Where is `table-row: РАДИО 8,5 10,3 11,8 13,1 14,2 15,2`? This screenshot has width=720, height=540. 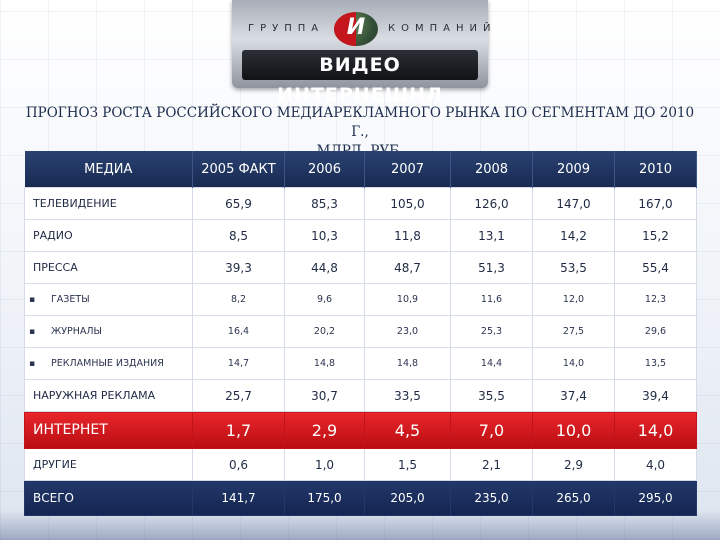
table-row: РАДИО 8,5 10,3 11,8 13,1 14,2 15,2 is located at coordinates (360, 235).